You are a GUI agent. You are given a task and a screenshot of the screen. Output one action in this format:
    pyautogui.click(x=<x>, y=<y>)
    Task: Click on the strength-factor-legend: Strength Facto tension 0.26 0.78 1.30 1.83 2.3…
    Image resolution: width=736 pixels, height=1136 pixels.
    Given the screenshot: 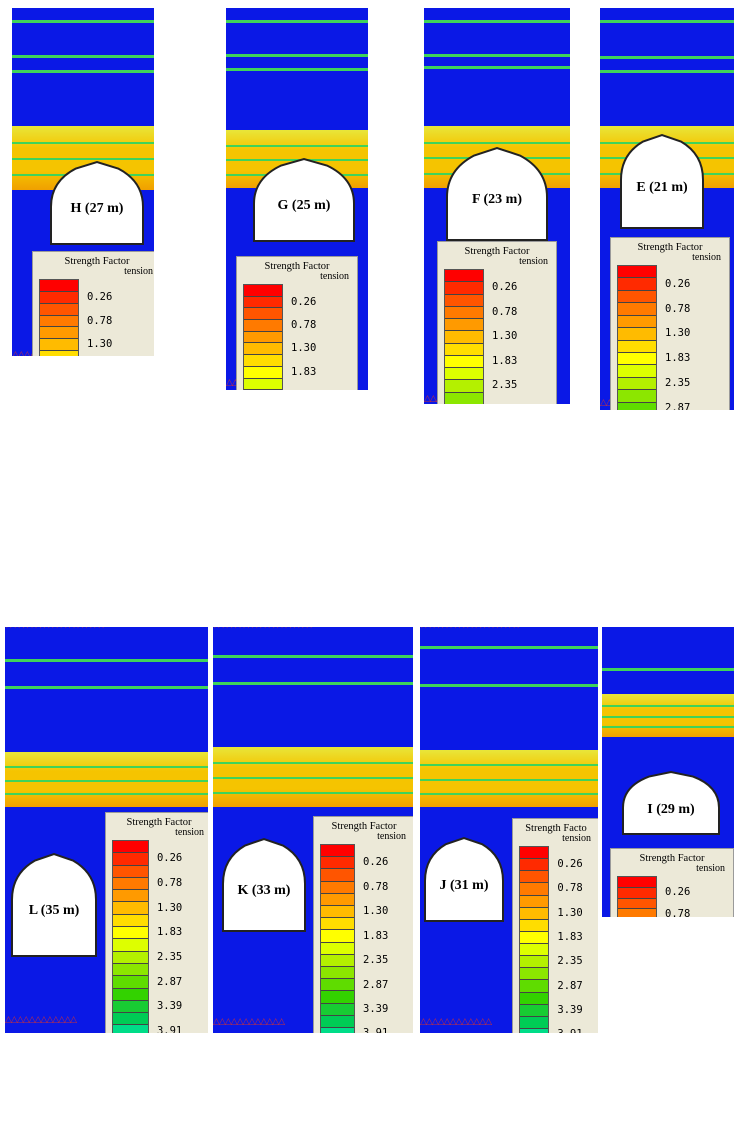 What is the action you would take?
    pyautogui.click(x=555, y=925)
    